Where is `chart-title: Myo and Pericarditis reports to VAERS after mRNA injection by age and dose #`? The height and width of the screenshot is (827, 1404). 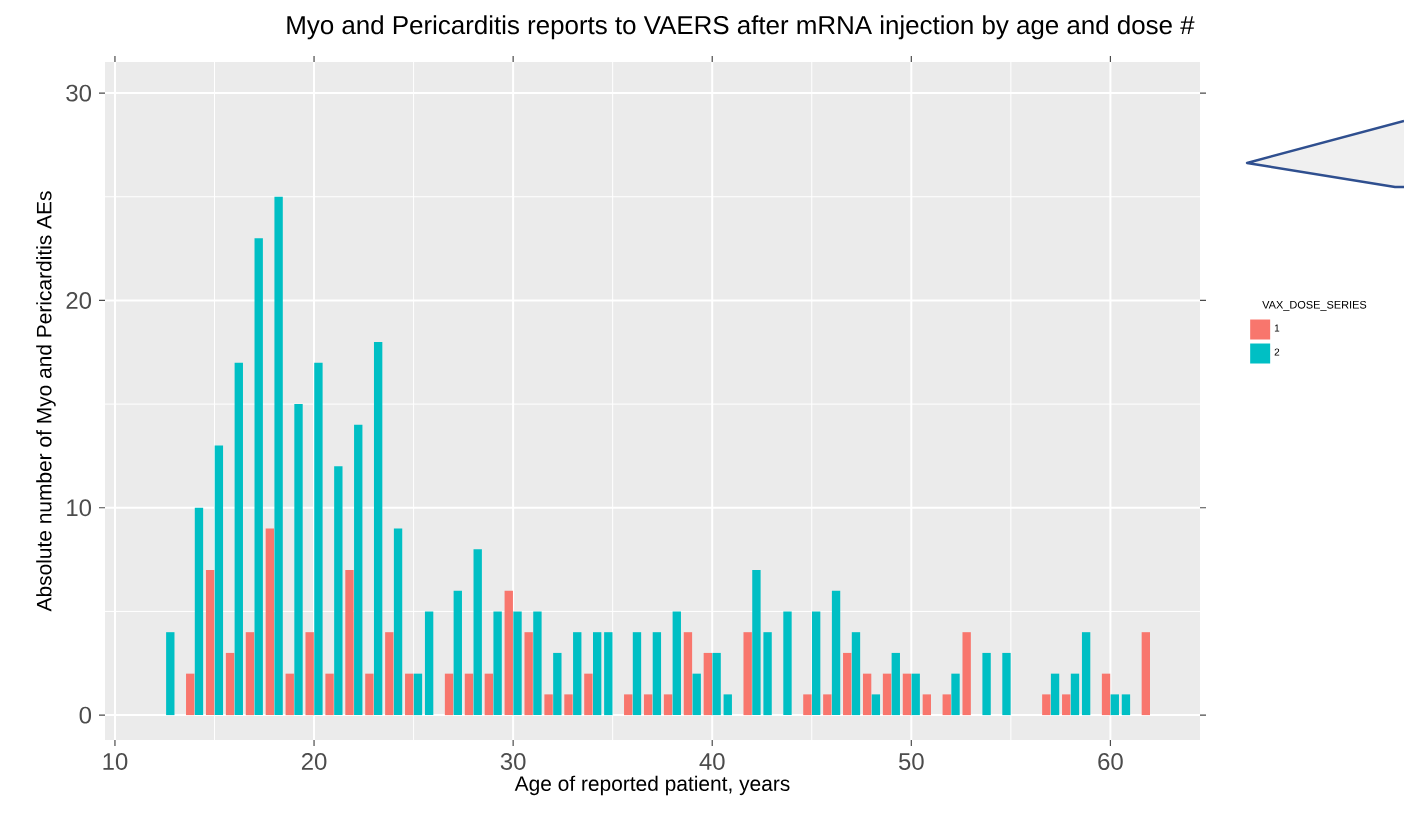 chart-title: Myo and Pericarditis reports to VAERS after mRNA injection by age and dose # is located at coordinates (741, 27).